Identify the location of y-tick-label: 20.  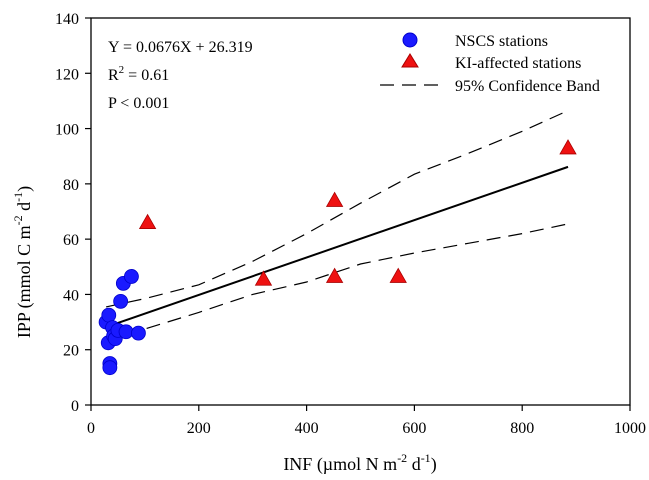
(71, 351).